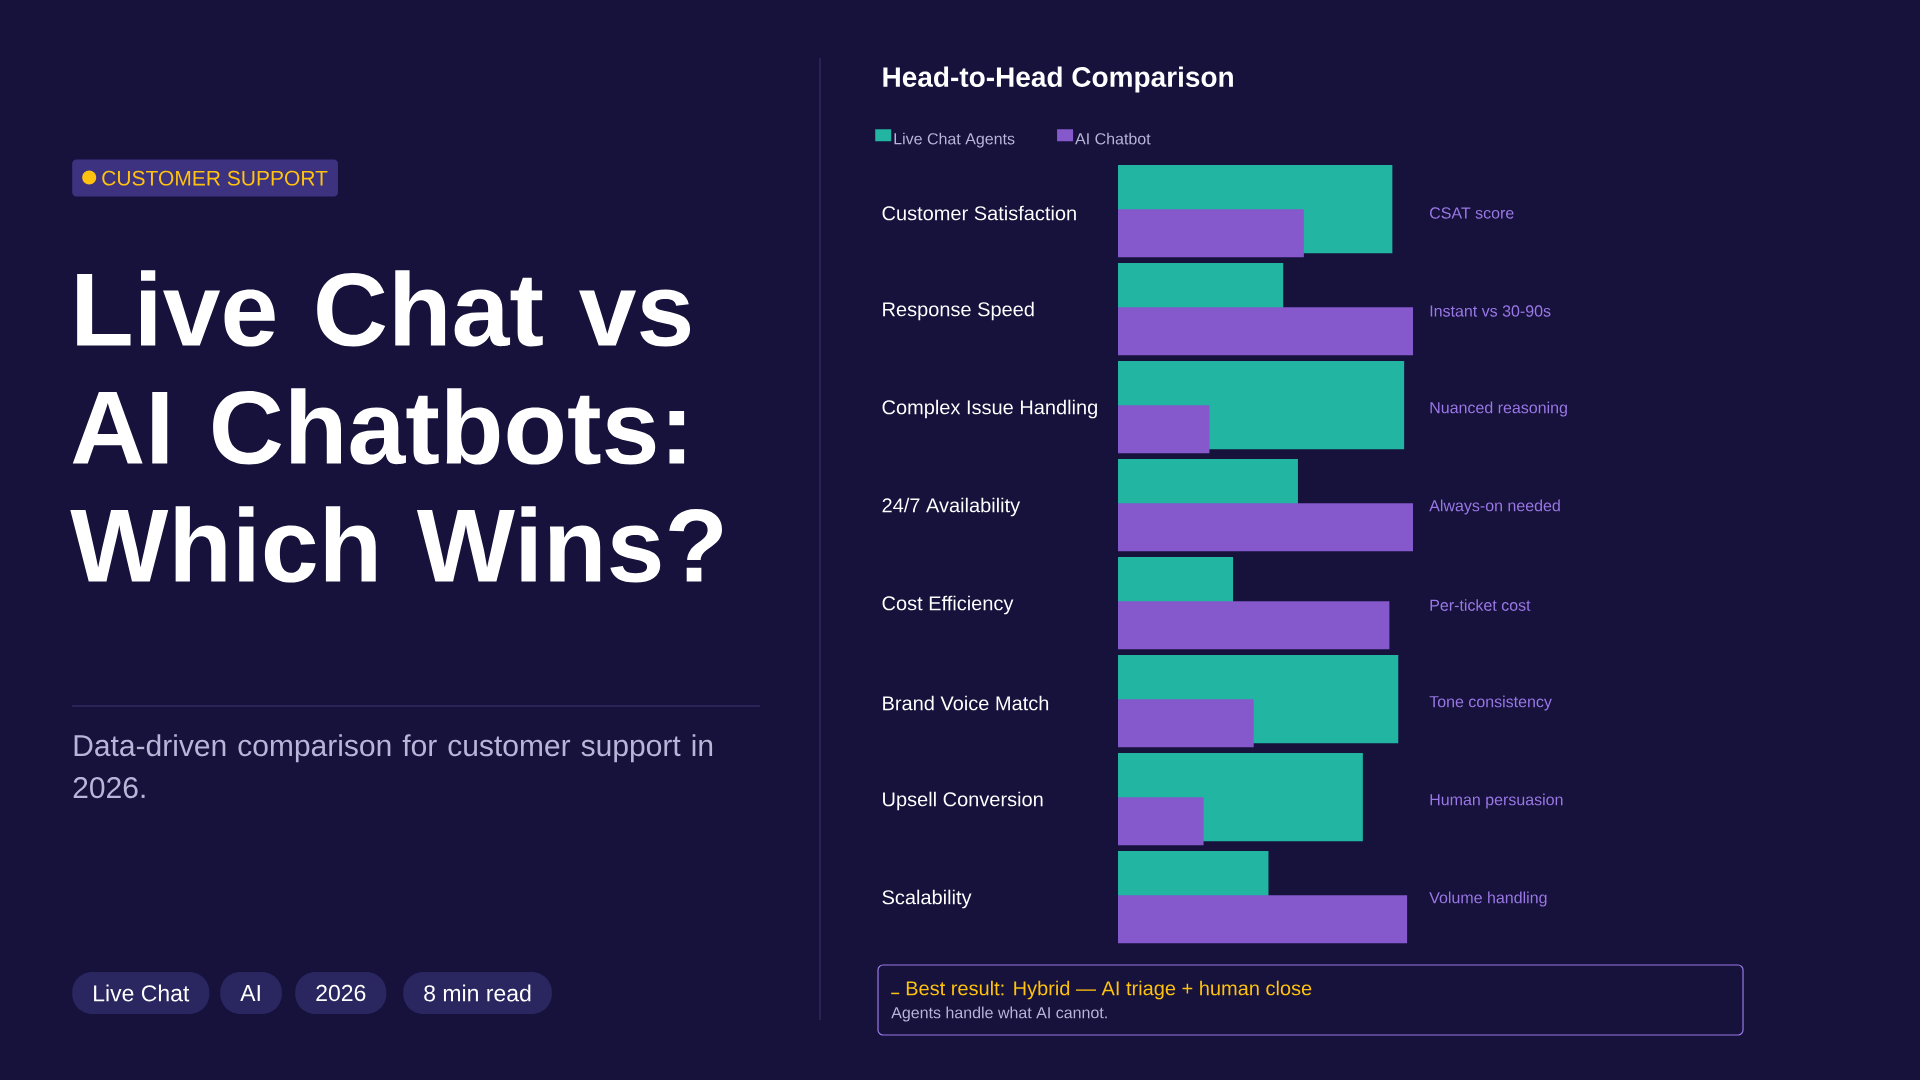 Image resolution: width=1920 pixels, height=1080 pixels. Describe the element at coordinates (963, 801) in the screenshot. I see `y-tick-label: Upsell Conversion` at that location.